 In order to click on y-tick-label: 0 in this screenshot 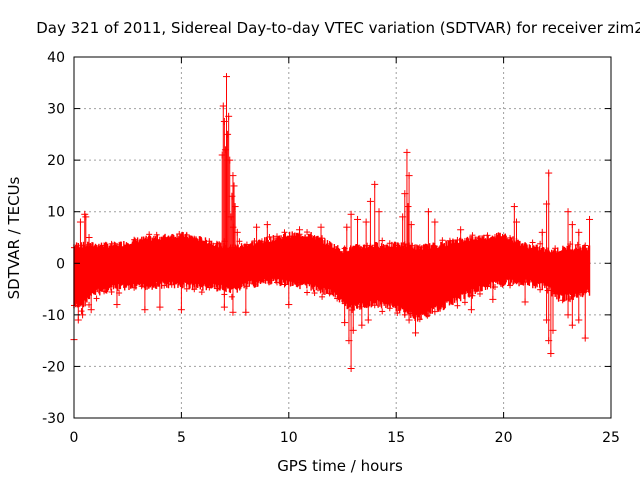, I will do `click(60, 264)`.